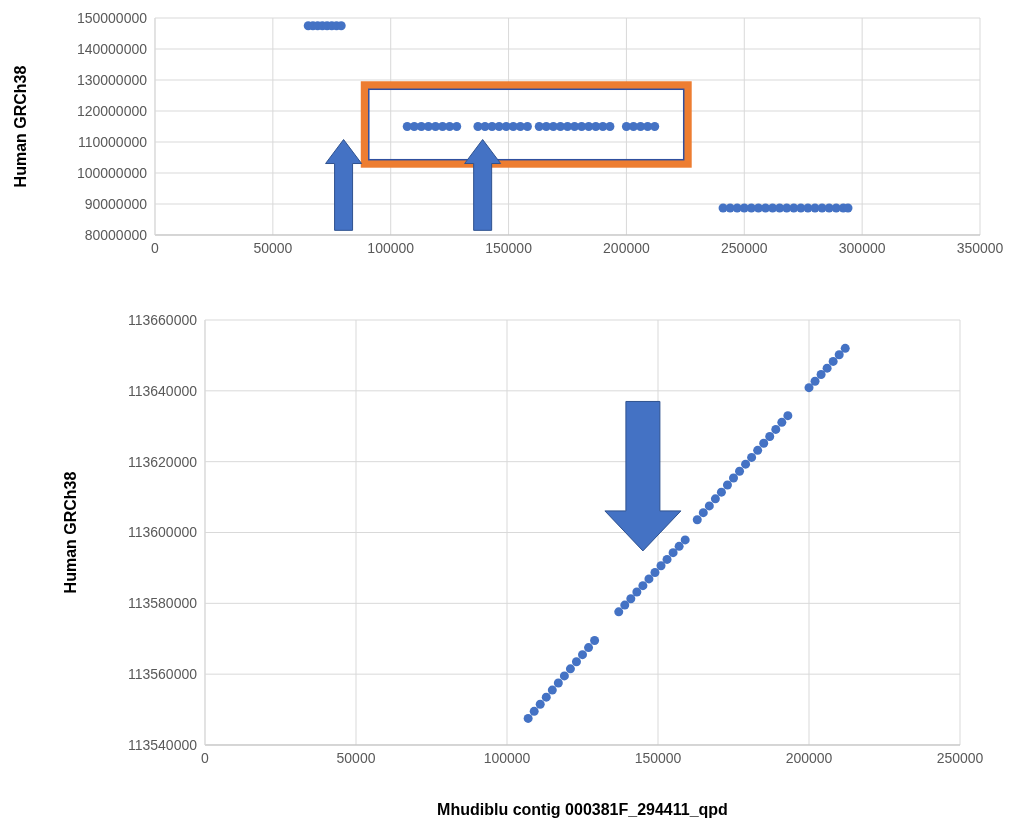 The image size is (1015, 827). Describe the element at coordinates (112, 17) in the screenshot. I see `y-tick-label: 150000000` at that location.